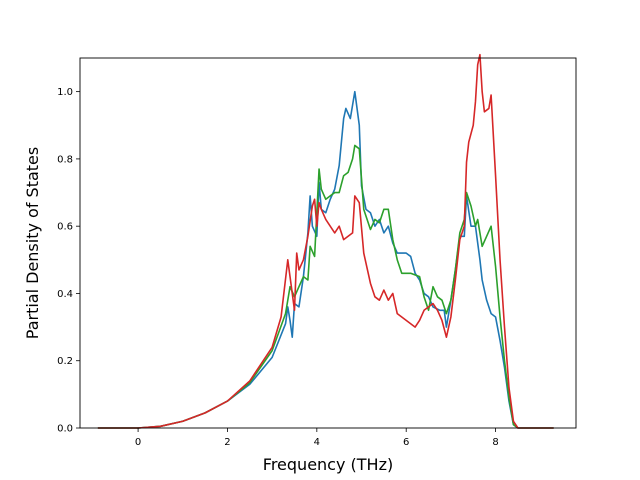  I want to click on y-tick-label: 1.0, so click(65, 92).